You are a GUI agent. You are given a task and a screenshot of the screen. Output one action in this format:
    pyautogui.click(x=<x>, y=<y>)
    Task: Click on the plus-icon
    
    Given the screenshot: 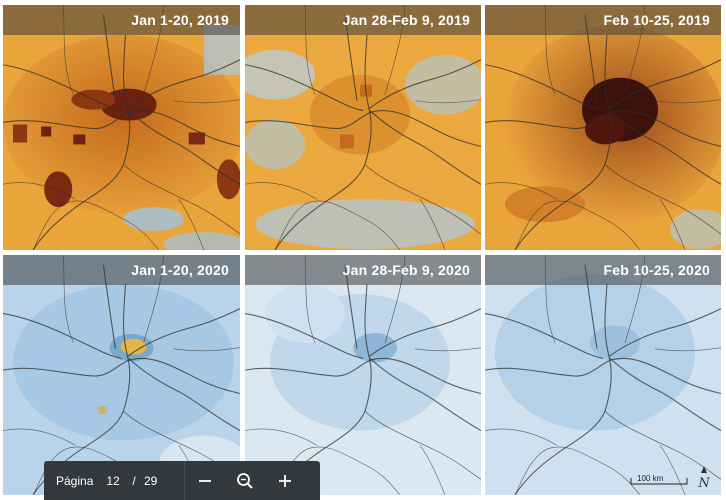 What is the action you would take?
    pyautogui.click(x=285, y=480)
    